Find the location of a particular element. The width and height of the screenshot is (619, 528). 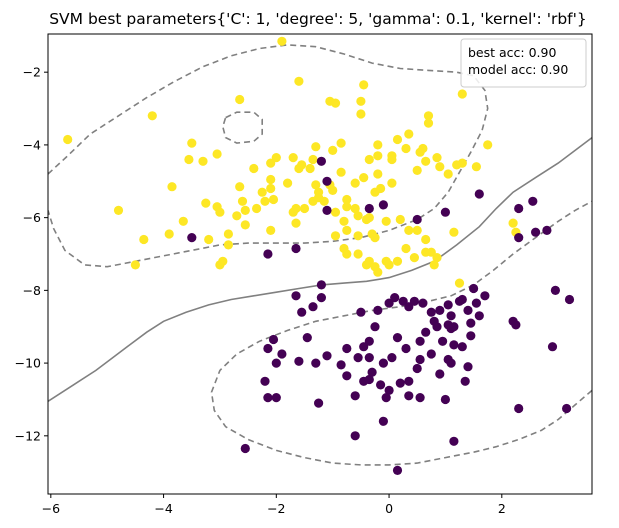

annotation-frame is located at coordinates (523, 63).